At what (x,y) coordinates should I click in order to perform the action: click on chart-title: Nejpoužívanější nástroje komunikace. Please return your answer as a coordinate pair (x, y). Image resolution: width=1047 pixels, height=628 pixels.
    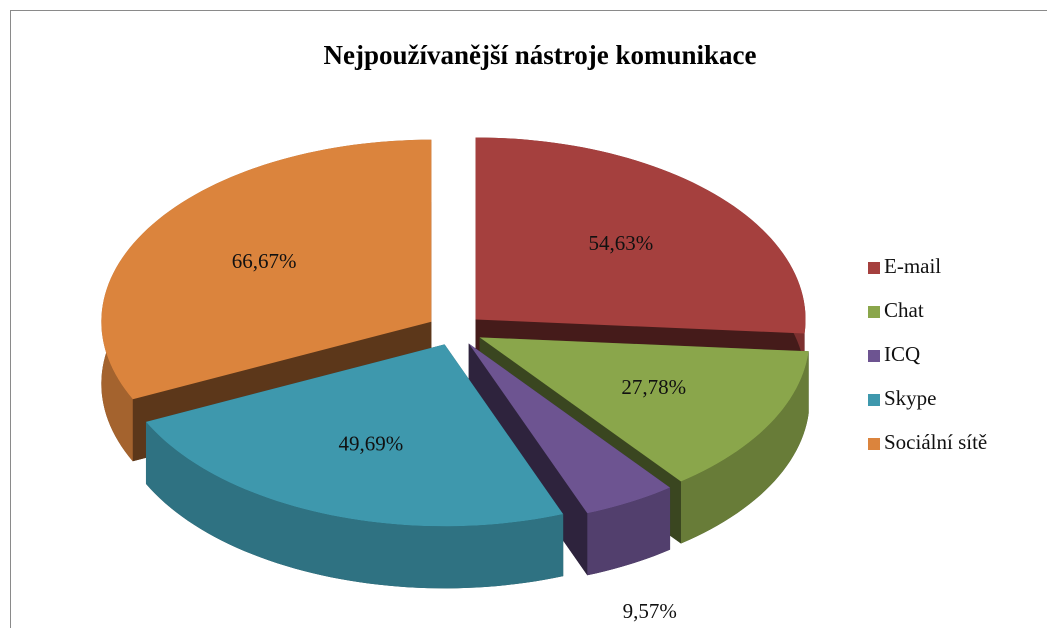
    Looking at the image, I should click on (539, 55).